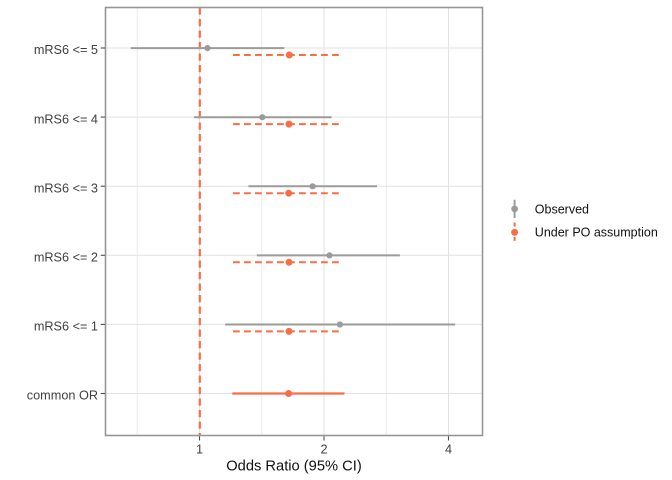 The image size is (672, 480). What do you see at coordinates (199, 449) in the screenshot?
I see `svg-text: 1` at bounding box center [199, 449].